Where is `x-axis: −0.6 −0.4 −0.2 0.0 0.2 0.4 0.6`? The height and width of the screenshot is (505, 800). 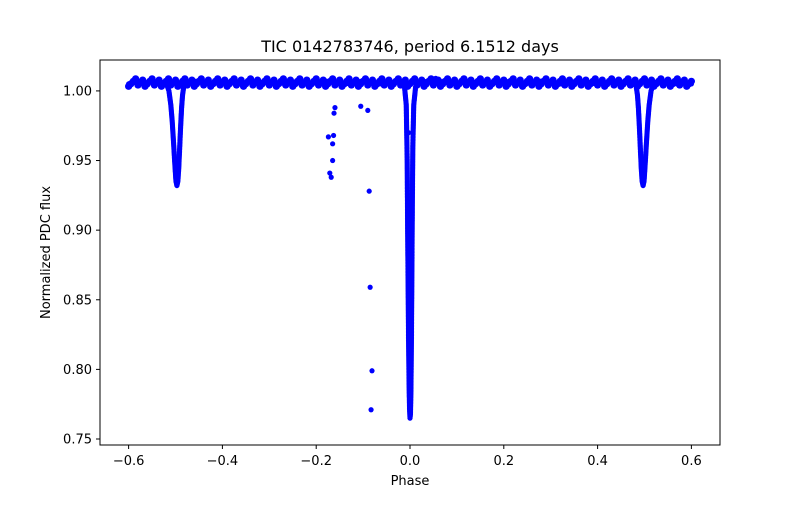
x-axis: −0.6 −0.4 −0.2 0.0 0.2 0.4 0.6 is located at coordinates (407, 457).